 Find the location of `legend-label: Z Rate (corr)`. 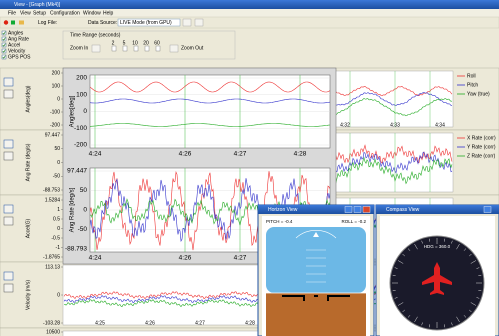

legend-label: Z Rate (corr) is located at coordinates (481, 156).